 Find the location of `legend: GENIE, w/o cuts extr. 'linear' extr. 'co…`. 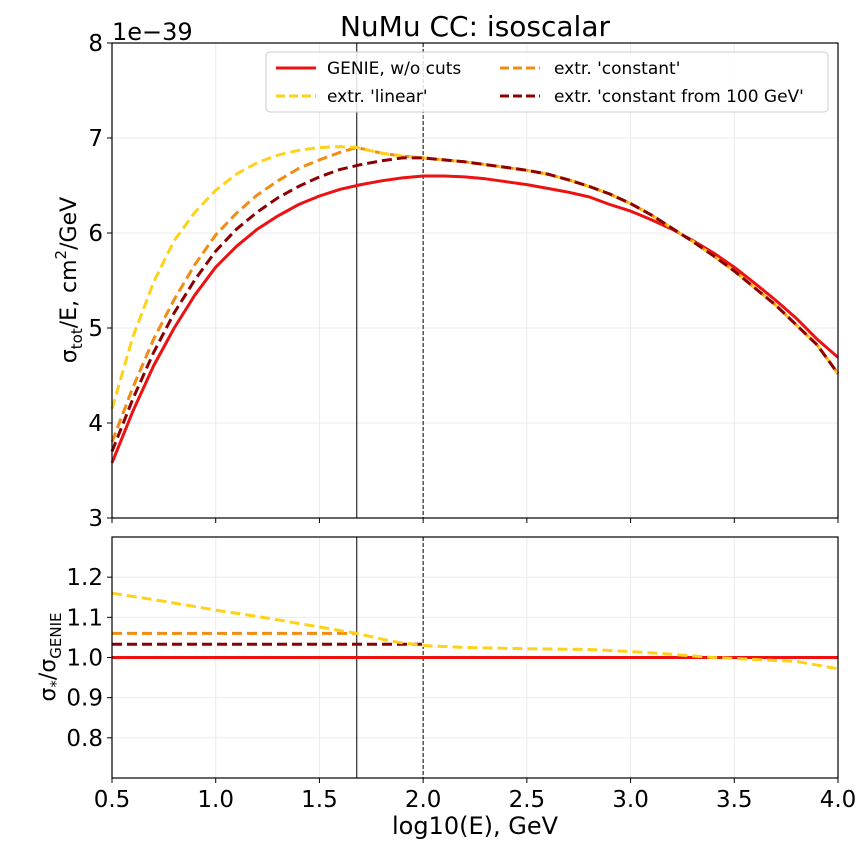

legend: GENIE, w/o cuts extr. 'linear' extr. 'co… is located at coordinates (547, 82).